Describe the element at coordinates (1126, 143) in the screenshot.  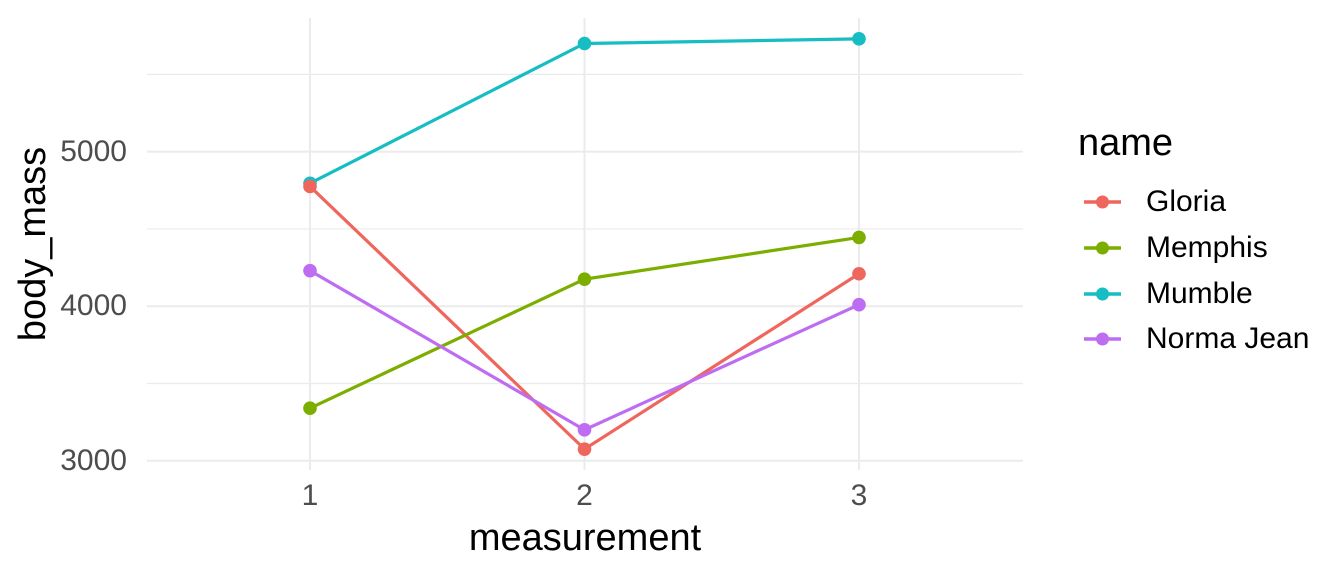
I see `legend-title: name` at that location.